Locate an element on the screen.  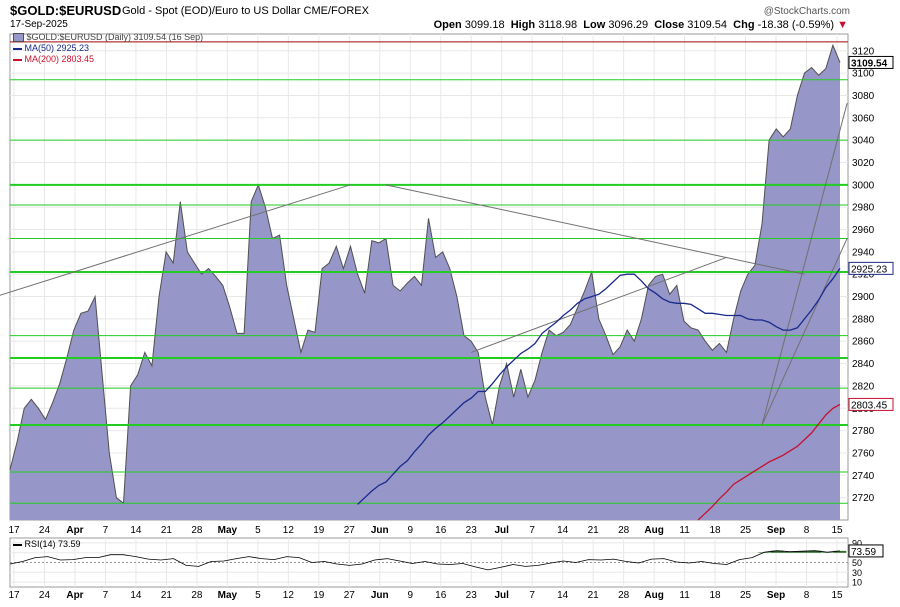
legend-ma200-label: MA(200) 2803.45 is located at coordinates (59, 59).